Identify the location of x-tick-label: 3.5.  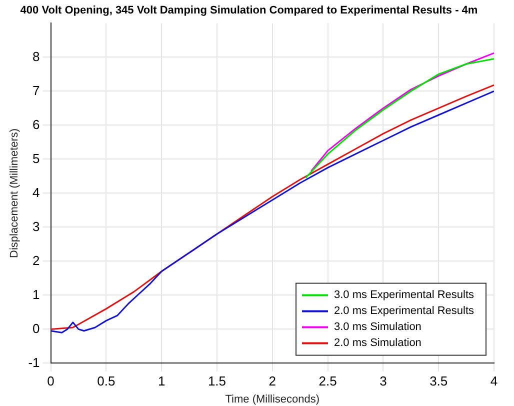
(439, 381).